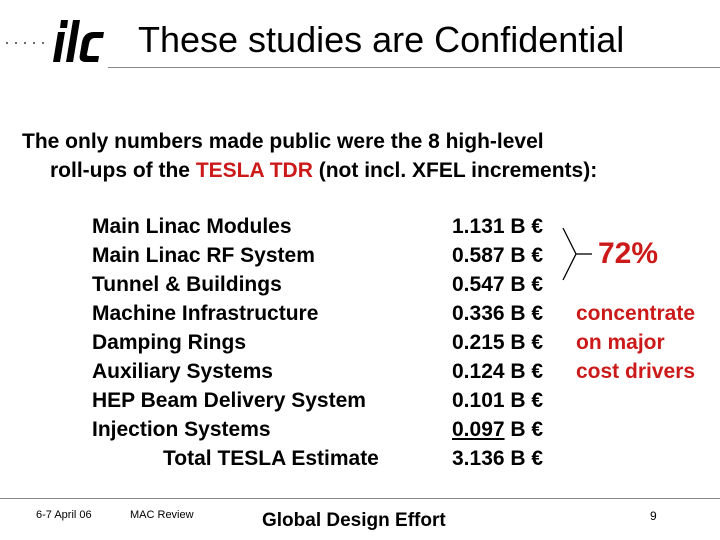 The width and height of the screenshot is (720, 540). What do you see at coordinates (498, 371) in the screenshot?
I see `rollup-value: 0.124 B €` at bounding box center [498, 371].